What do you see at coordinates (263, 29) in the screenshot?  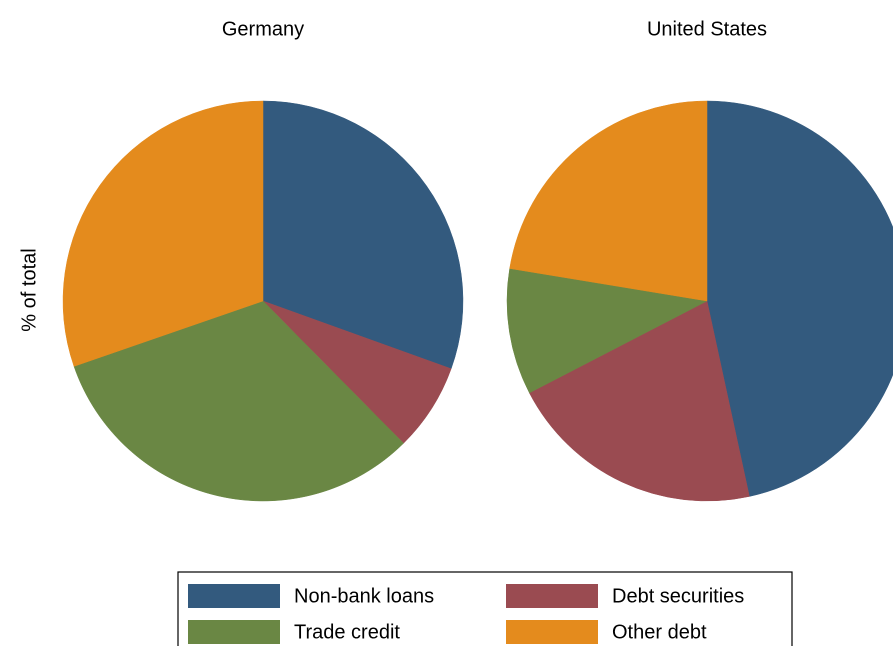 I see `pie-title: Germany` at bounding box center [263, 29].